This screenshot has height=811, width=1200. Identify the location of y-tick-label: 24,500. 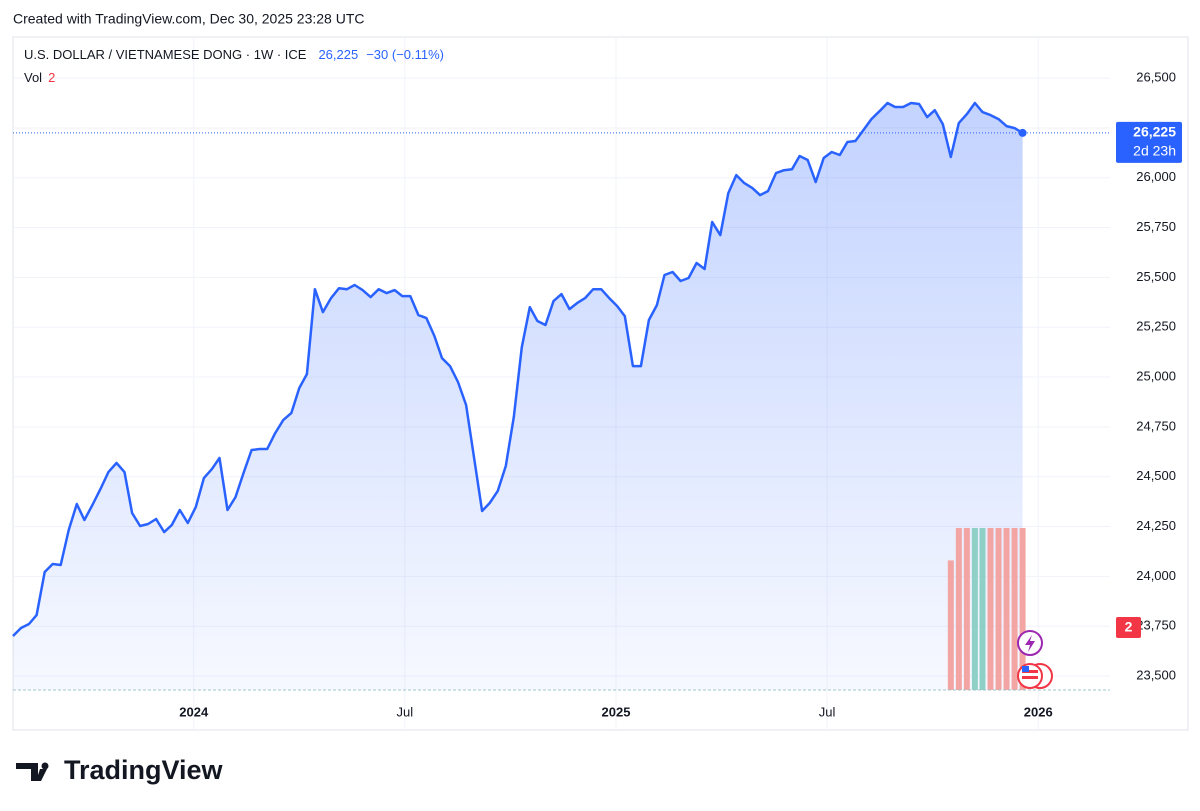
(1156, 475).